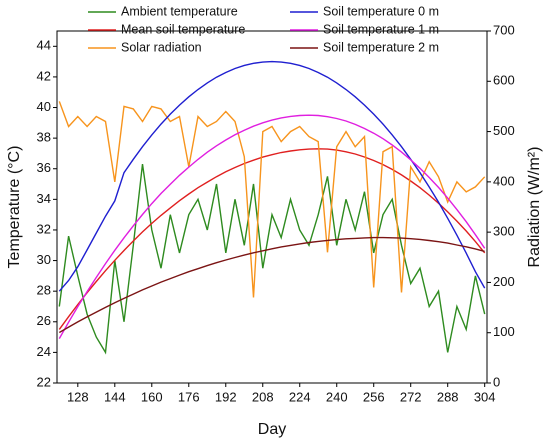 Image resolution: width=550 pixels, height=443 pixels. Describe the element at coordinates (189, 396) in the screenshot. I see `x-tick-label: 176` at that location.